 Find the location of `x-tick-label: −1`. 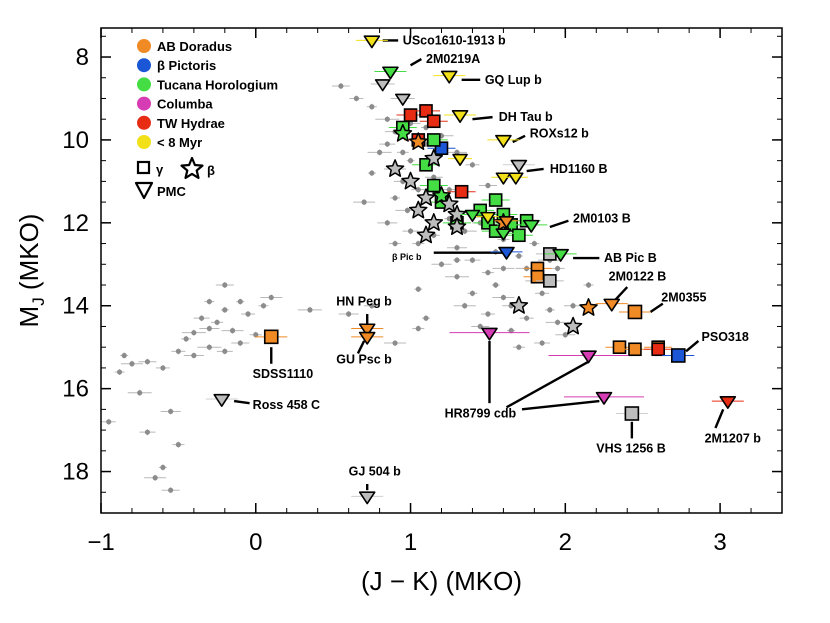

x-tick-label: −1 is located at coordinates (100, 542).